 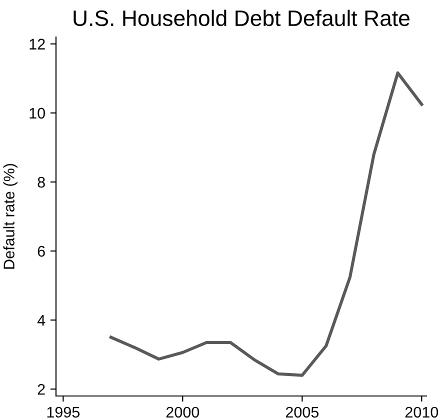 I want to click on y-tick-label: 8, so click(x=41, y=182).